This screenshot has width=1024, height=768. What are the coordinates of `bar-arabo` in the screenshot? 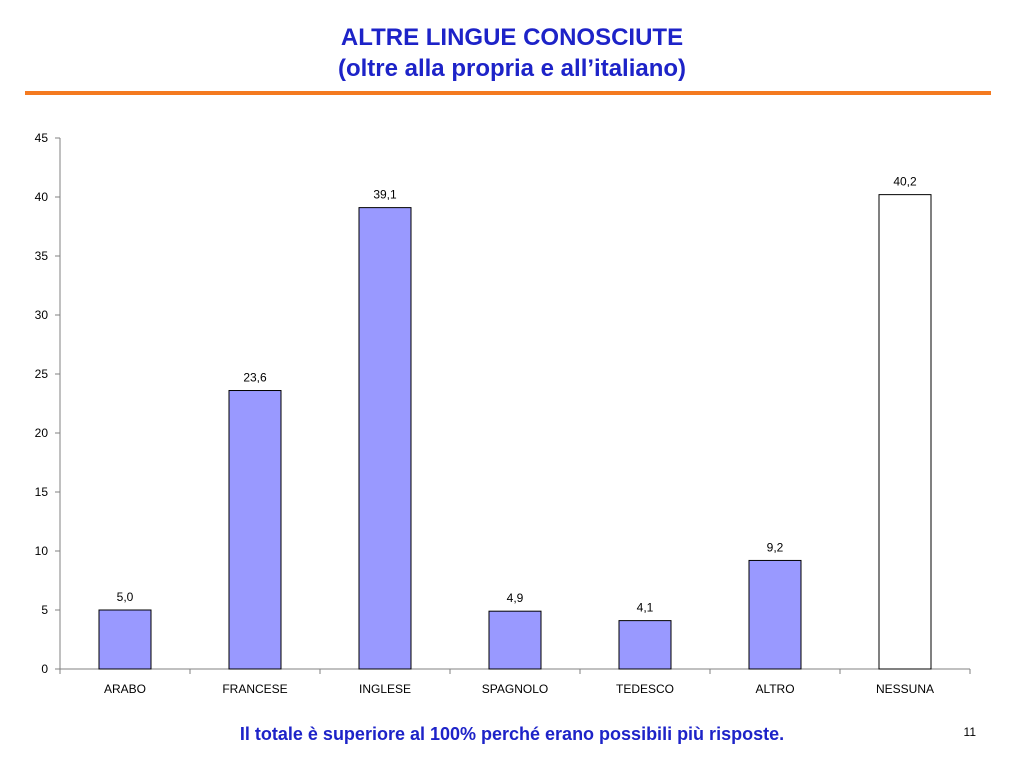 It's located at (125, 639).